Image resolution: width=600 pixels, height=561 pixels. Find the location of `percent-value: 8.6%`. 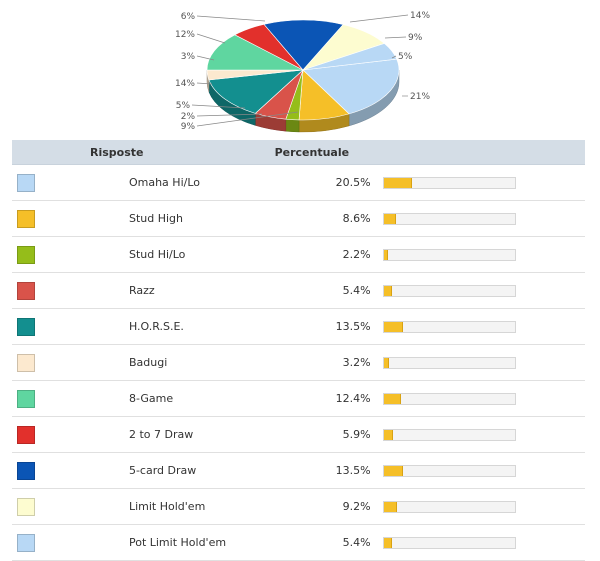

percent-value: 8.6% is located at coordinates (328, 218).